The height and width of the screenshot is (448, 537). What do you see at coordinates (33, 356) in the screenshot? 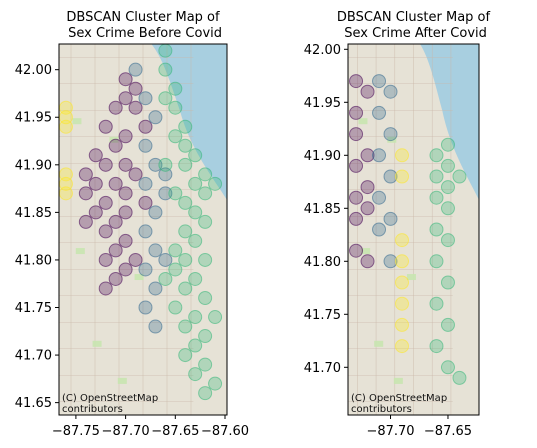
I see `y-tick-label: 41.70` at bounding box center [33, 356].